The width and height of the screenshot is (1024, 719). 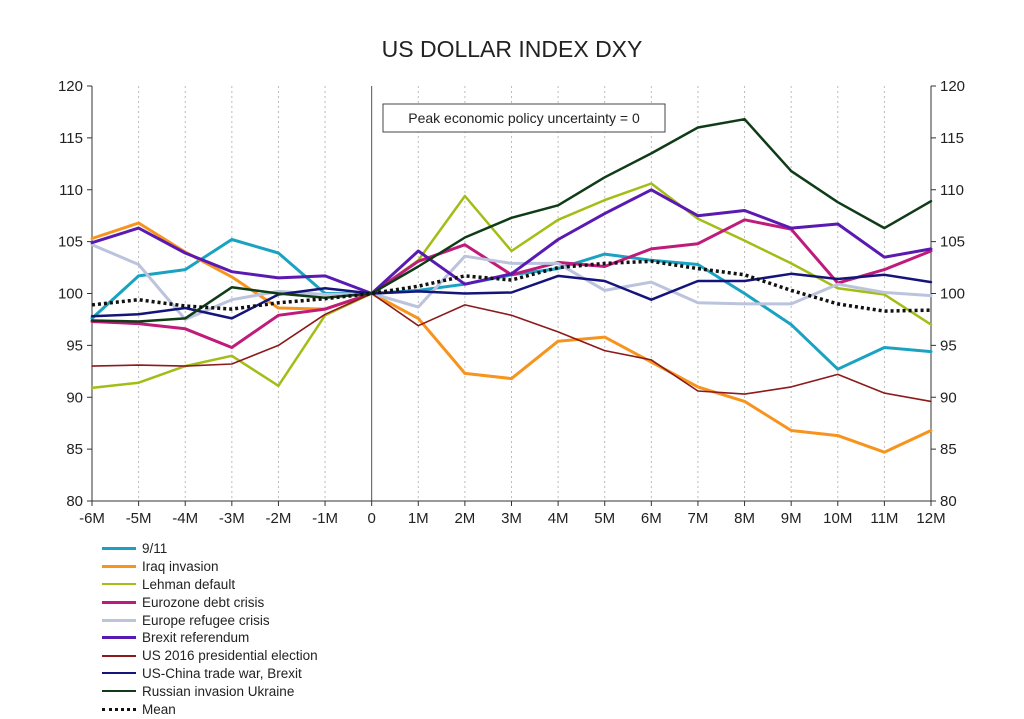 What do you see at coordinates (185, 518) in the screenshot?
I see `x-tick-label: -4M` at bounding box center [185, 518].